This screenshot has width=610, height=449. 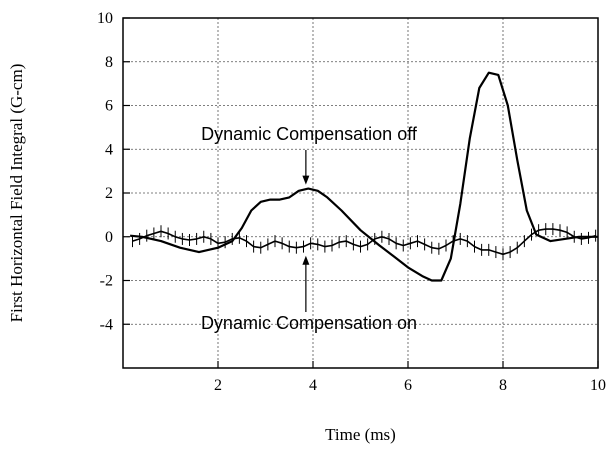 I want to click on y-tick-label: 6, so click(x=109, y=106).